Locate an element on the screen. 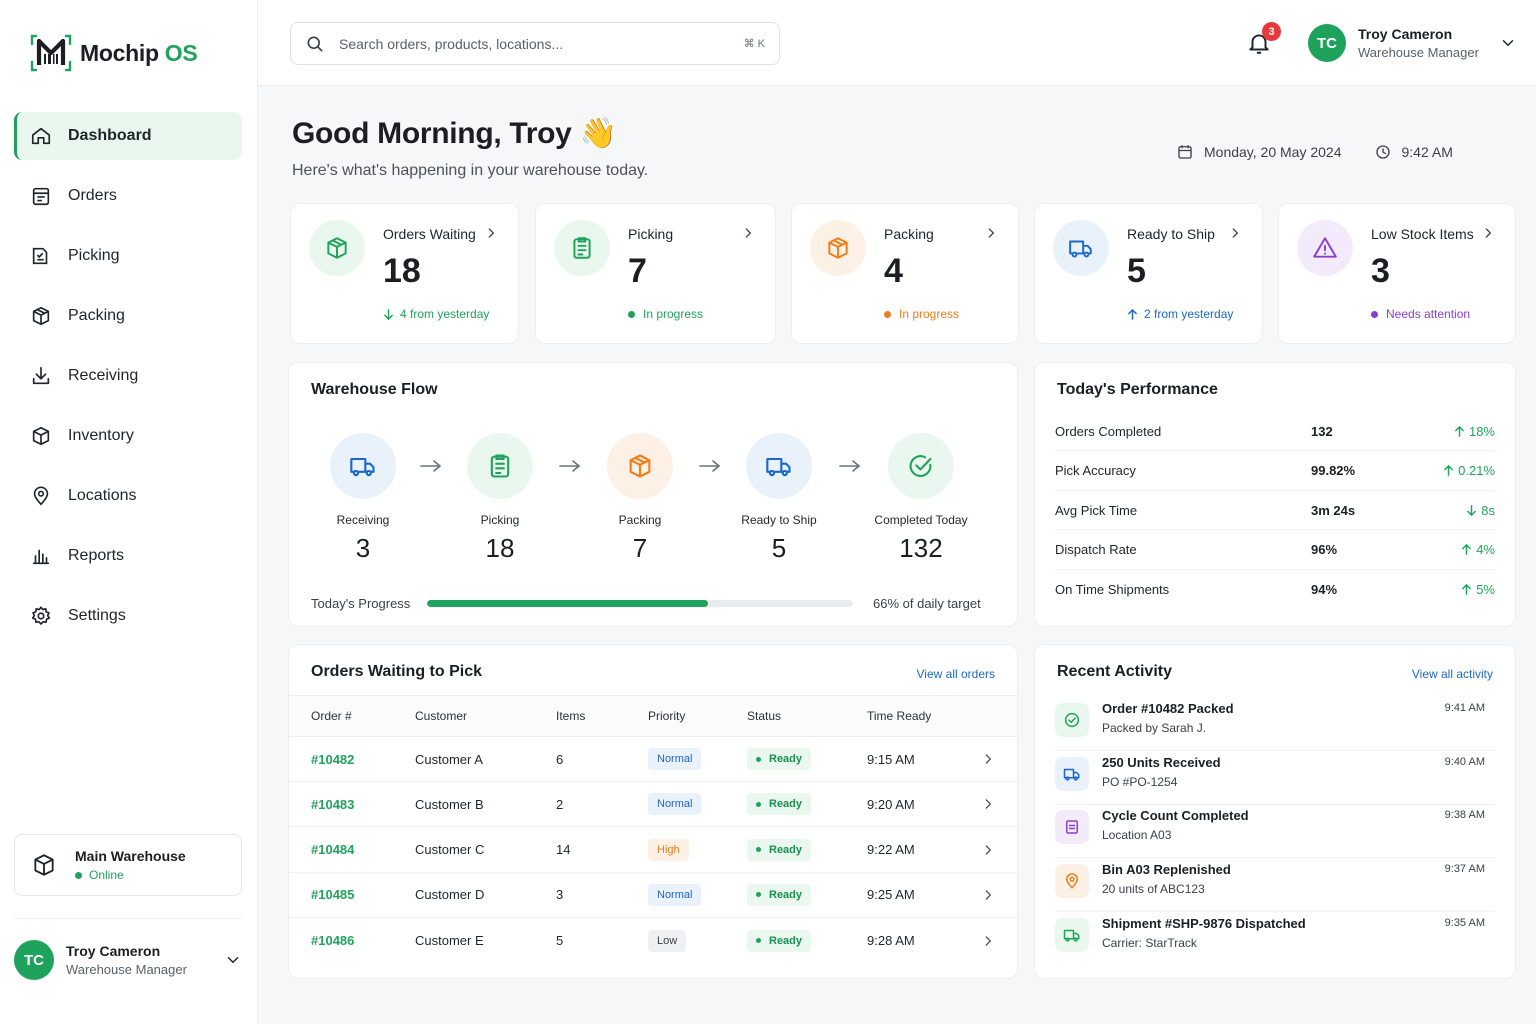 The width and height of the screenshot is (1536, 1024). sidebar-item-settings: Settings is located at coordinates (128, 616).